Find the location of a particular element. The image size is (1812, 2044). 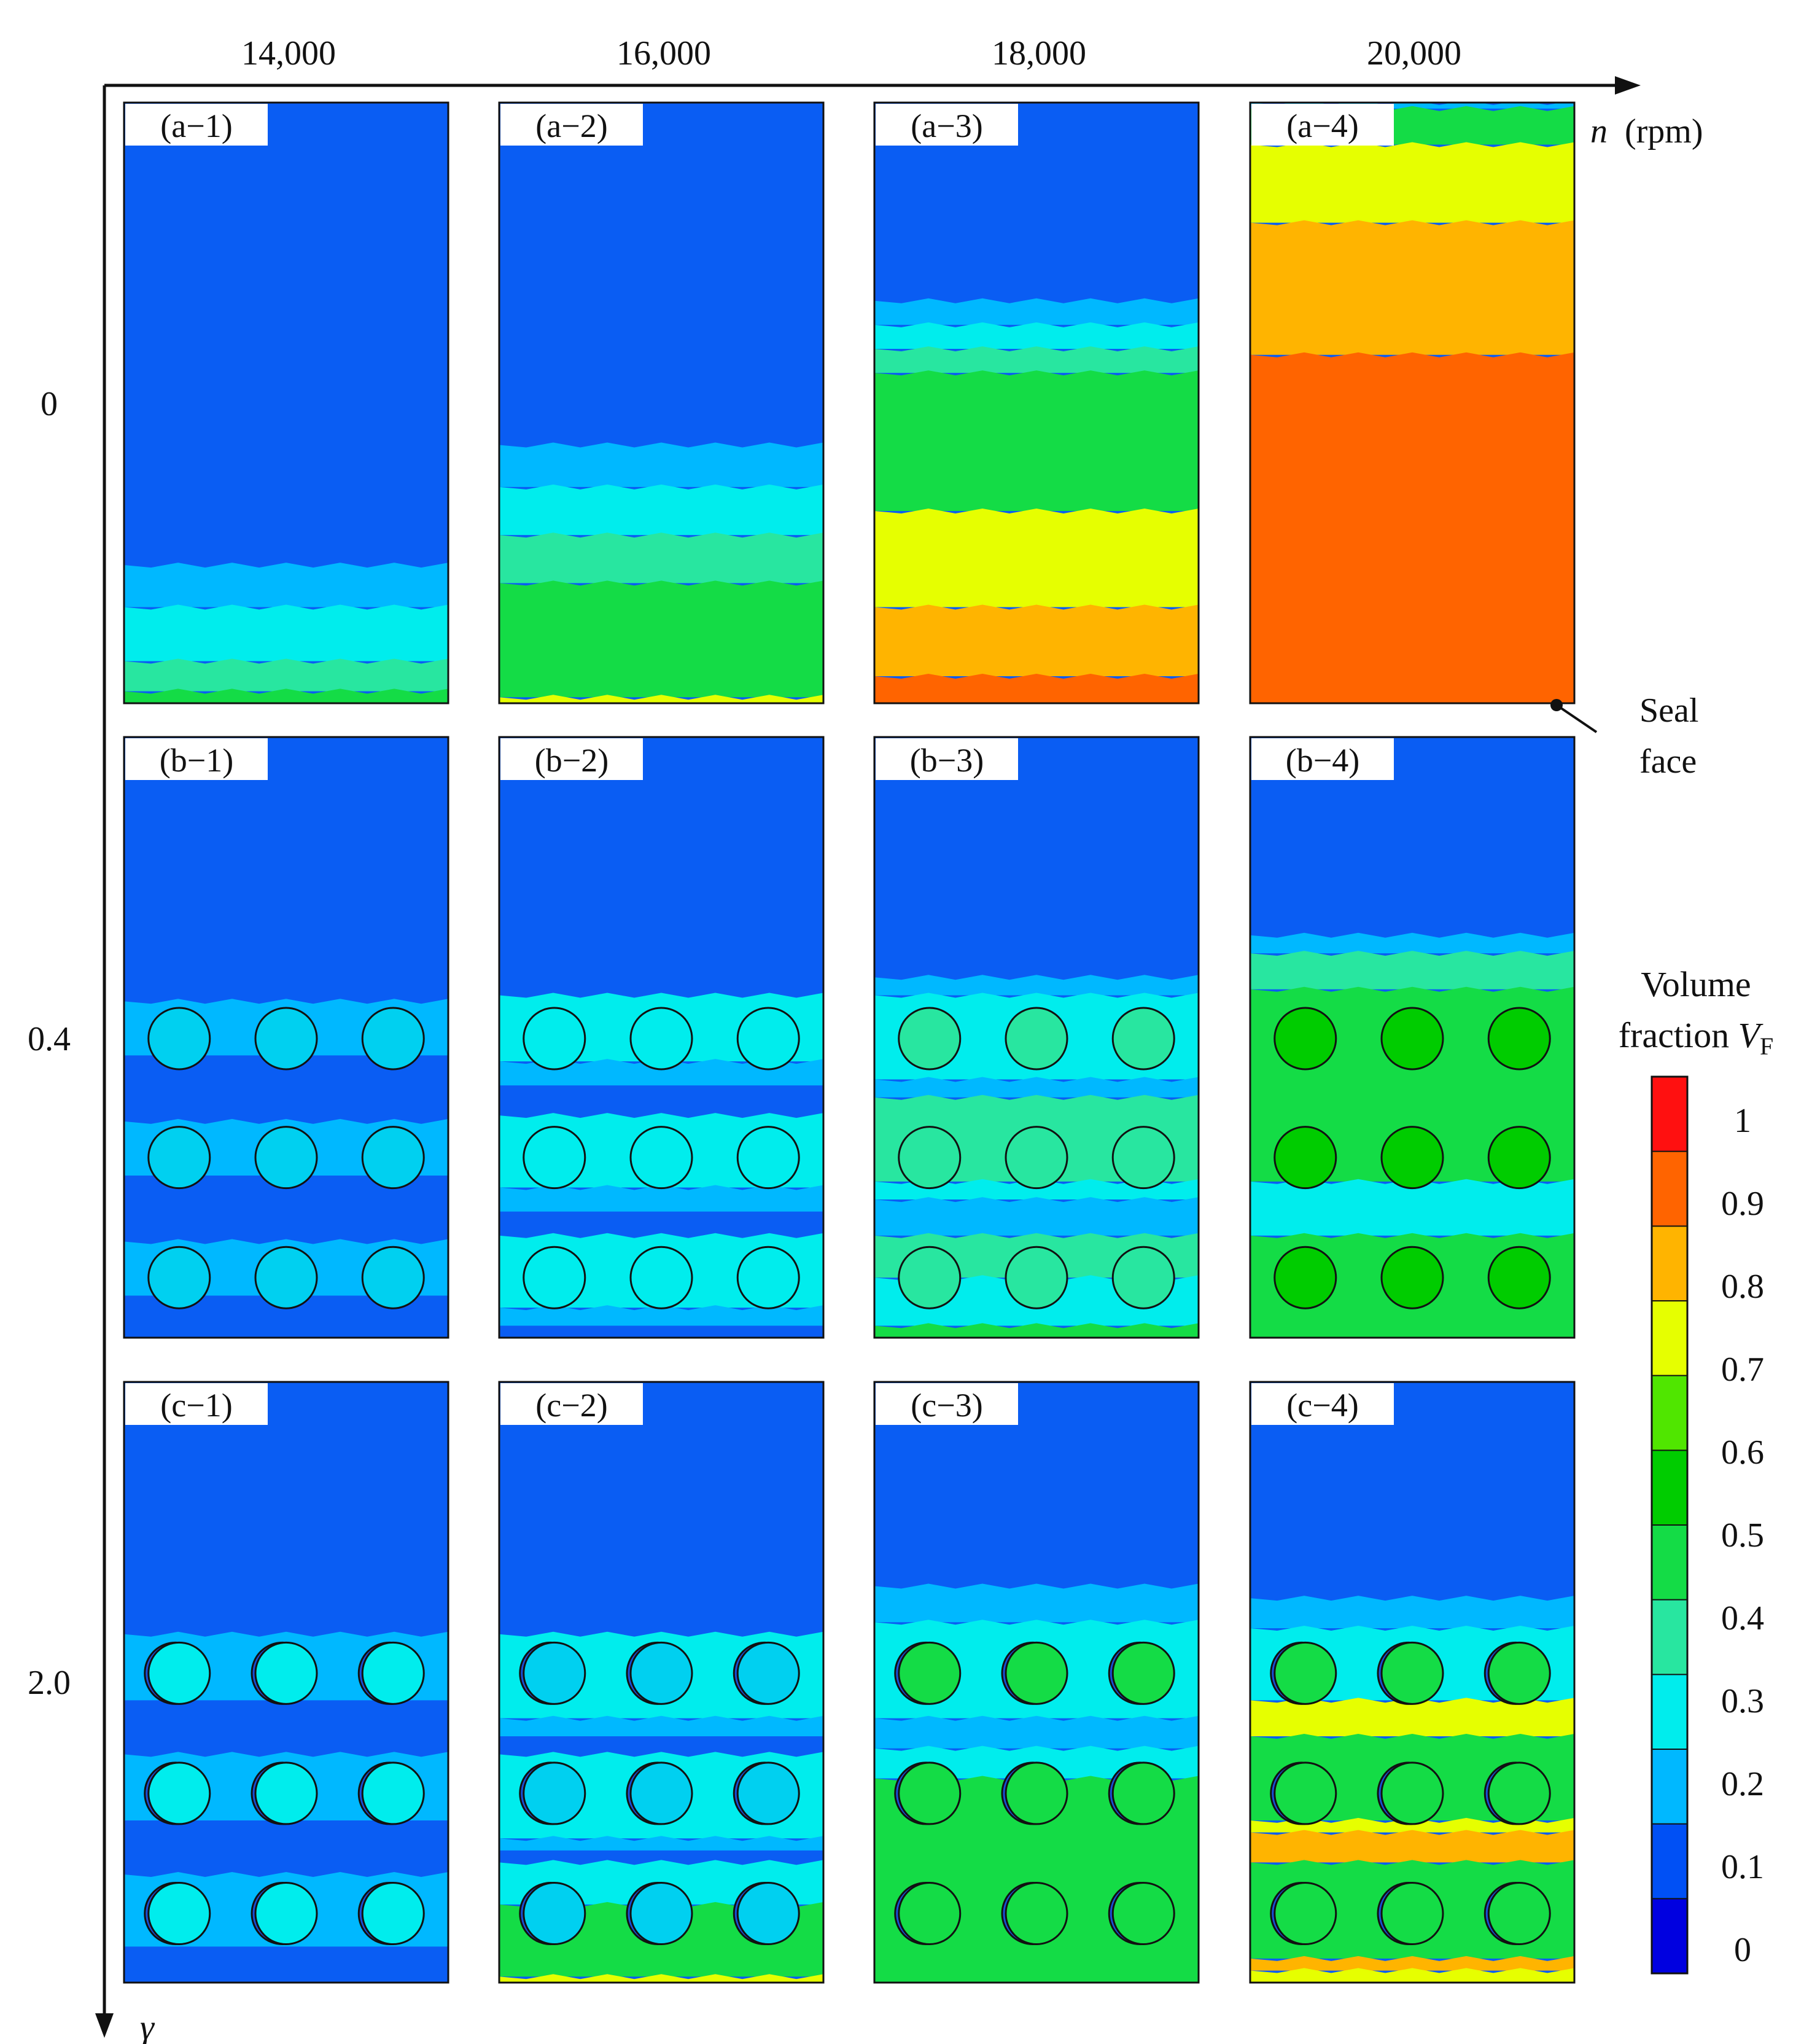

panel-label: (b−3) is located at coordinates (947, 760).